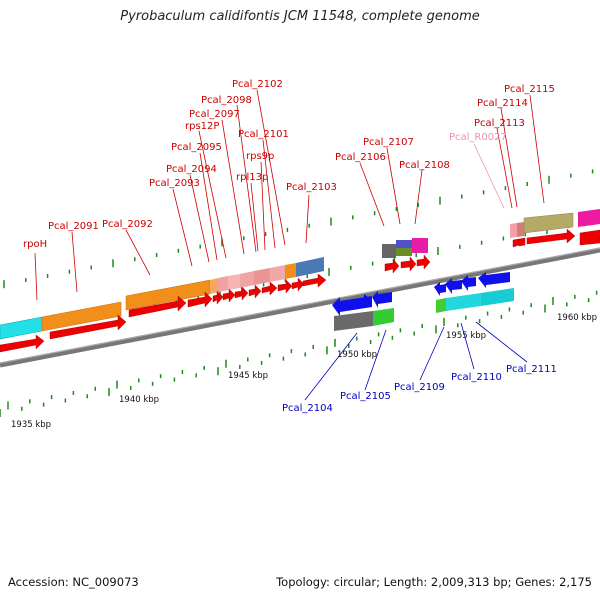 This screenshot has height=600, width=600. What do you see at coordinates (440, 289) in the screenshot?
I see `gene-arrow-blue-c` at bounding box center [440, 289].